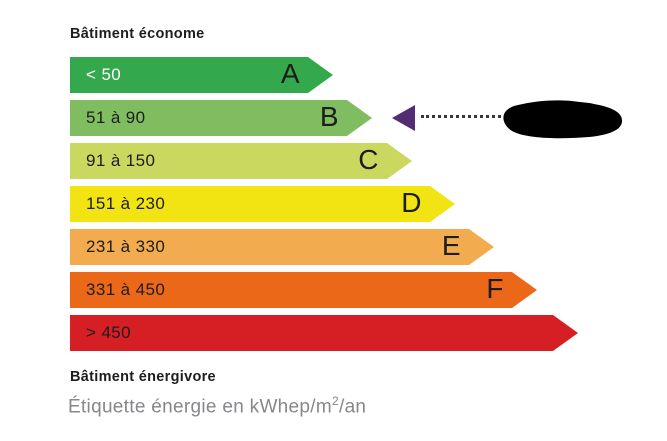 The image size is (667, 441). Describe the element at coordinates (200, 407) in the screenshot. I see `caption-prefix: Étiquette énergie en kWhep/m` at that location.